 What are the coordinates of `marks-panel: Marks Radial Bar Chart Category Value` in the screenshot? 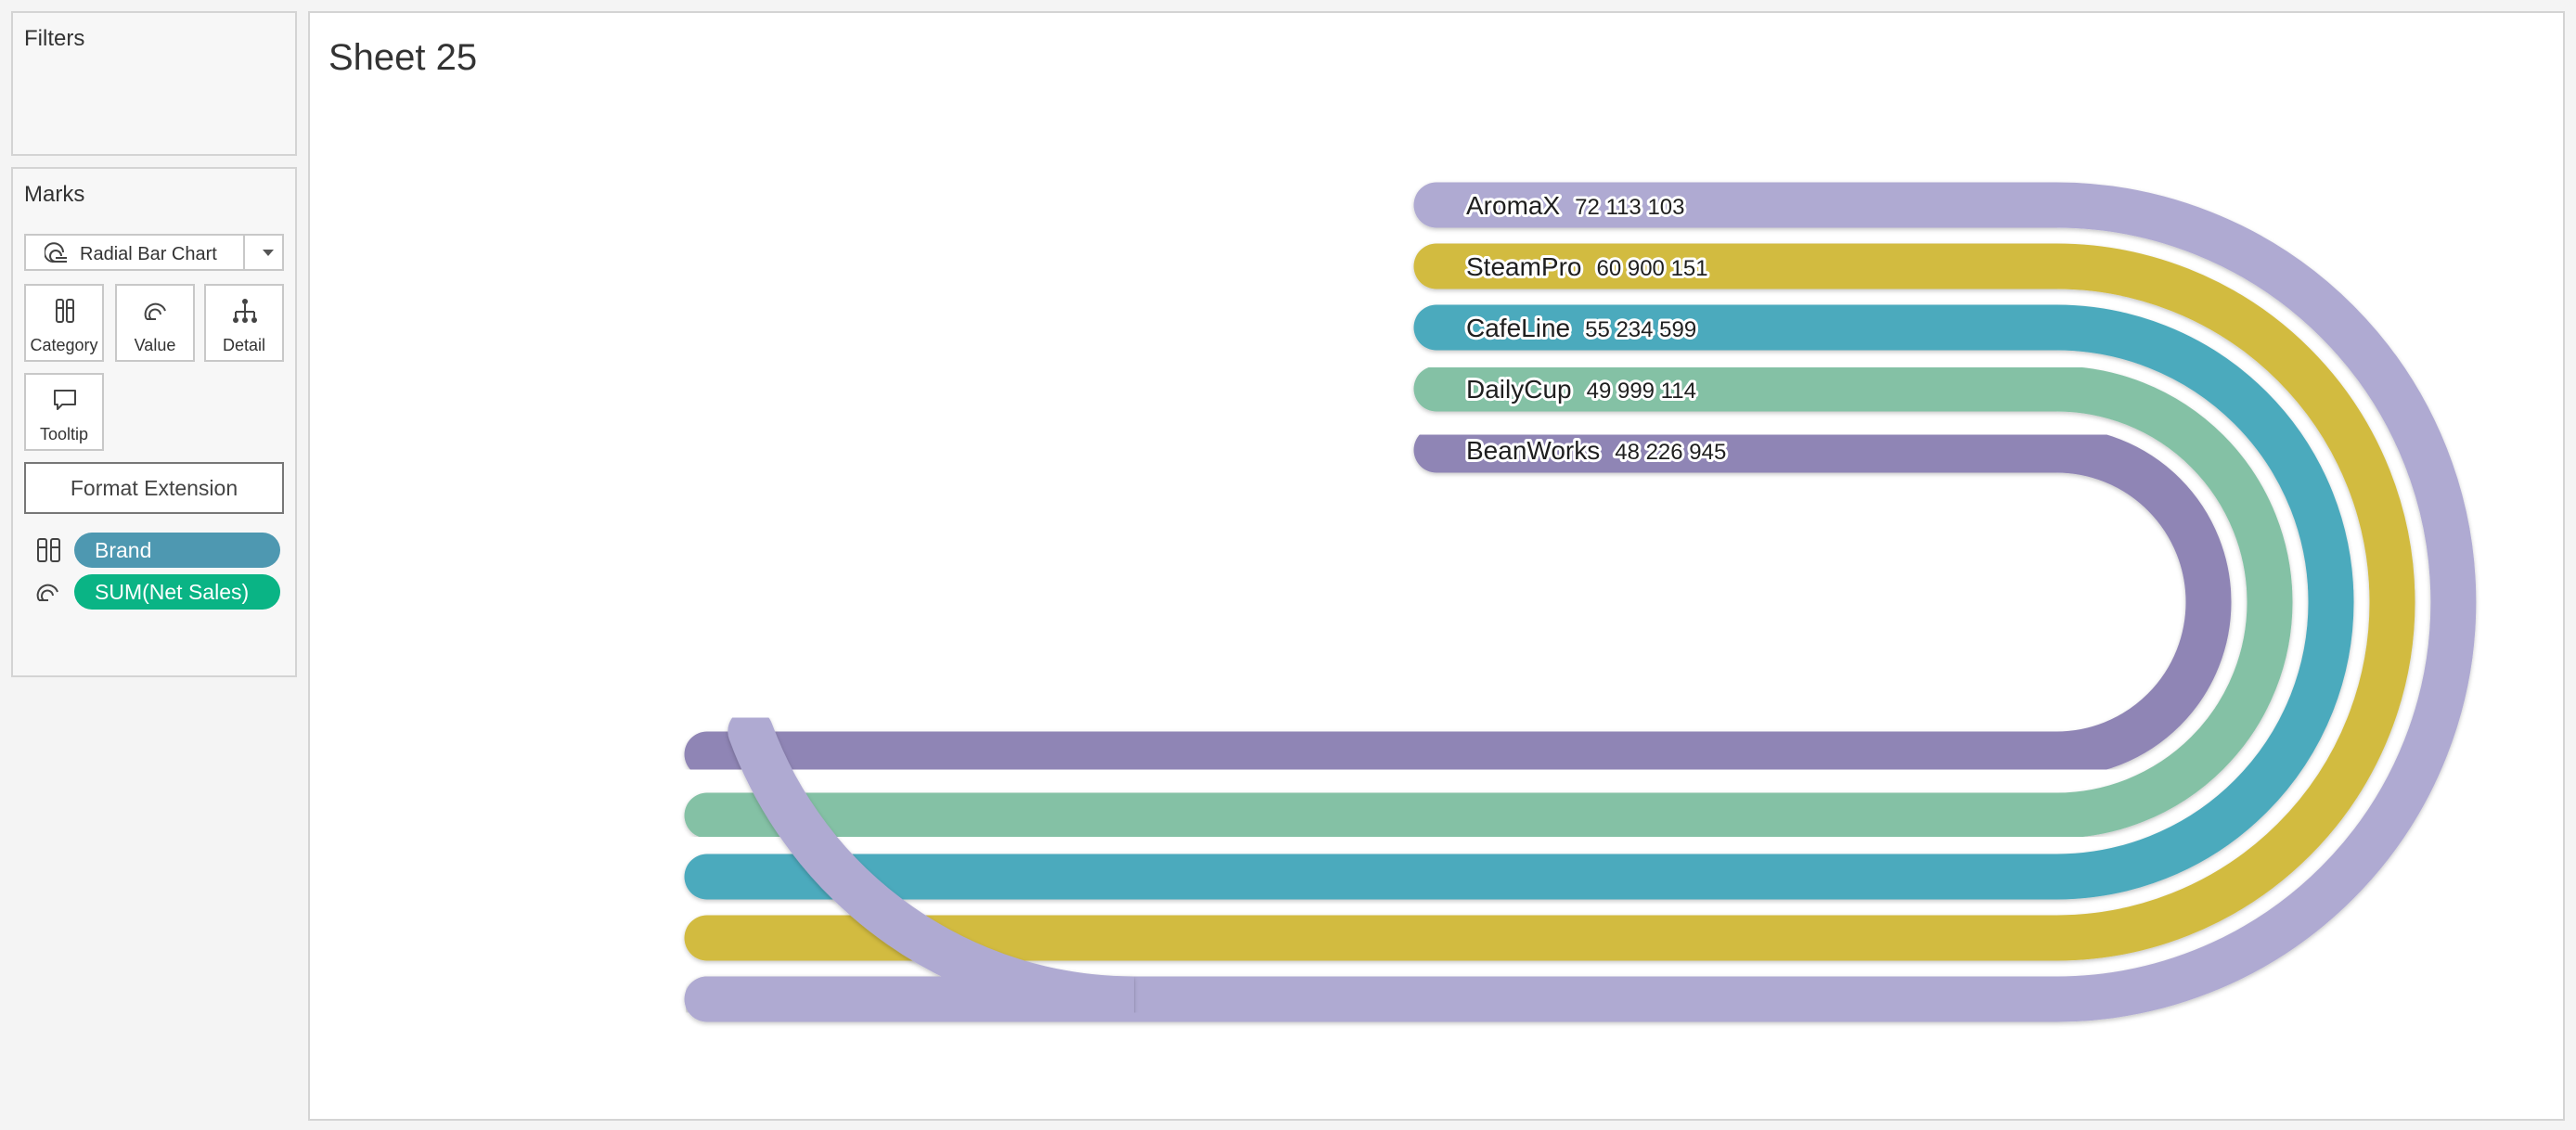 It's located at (154, 422).